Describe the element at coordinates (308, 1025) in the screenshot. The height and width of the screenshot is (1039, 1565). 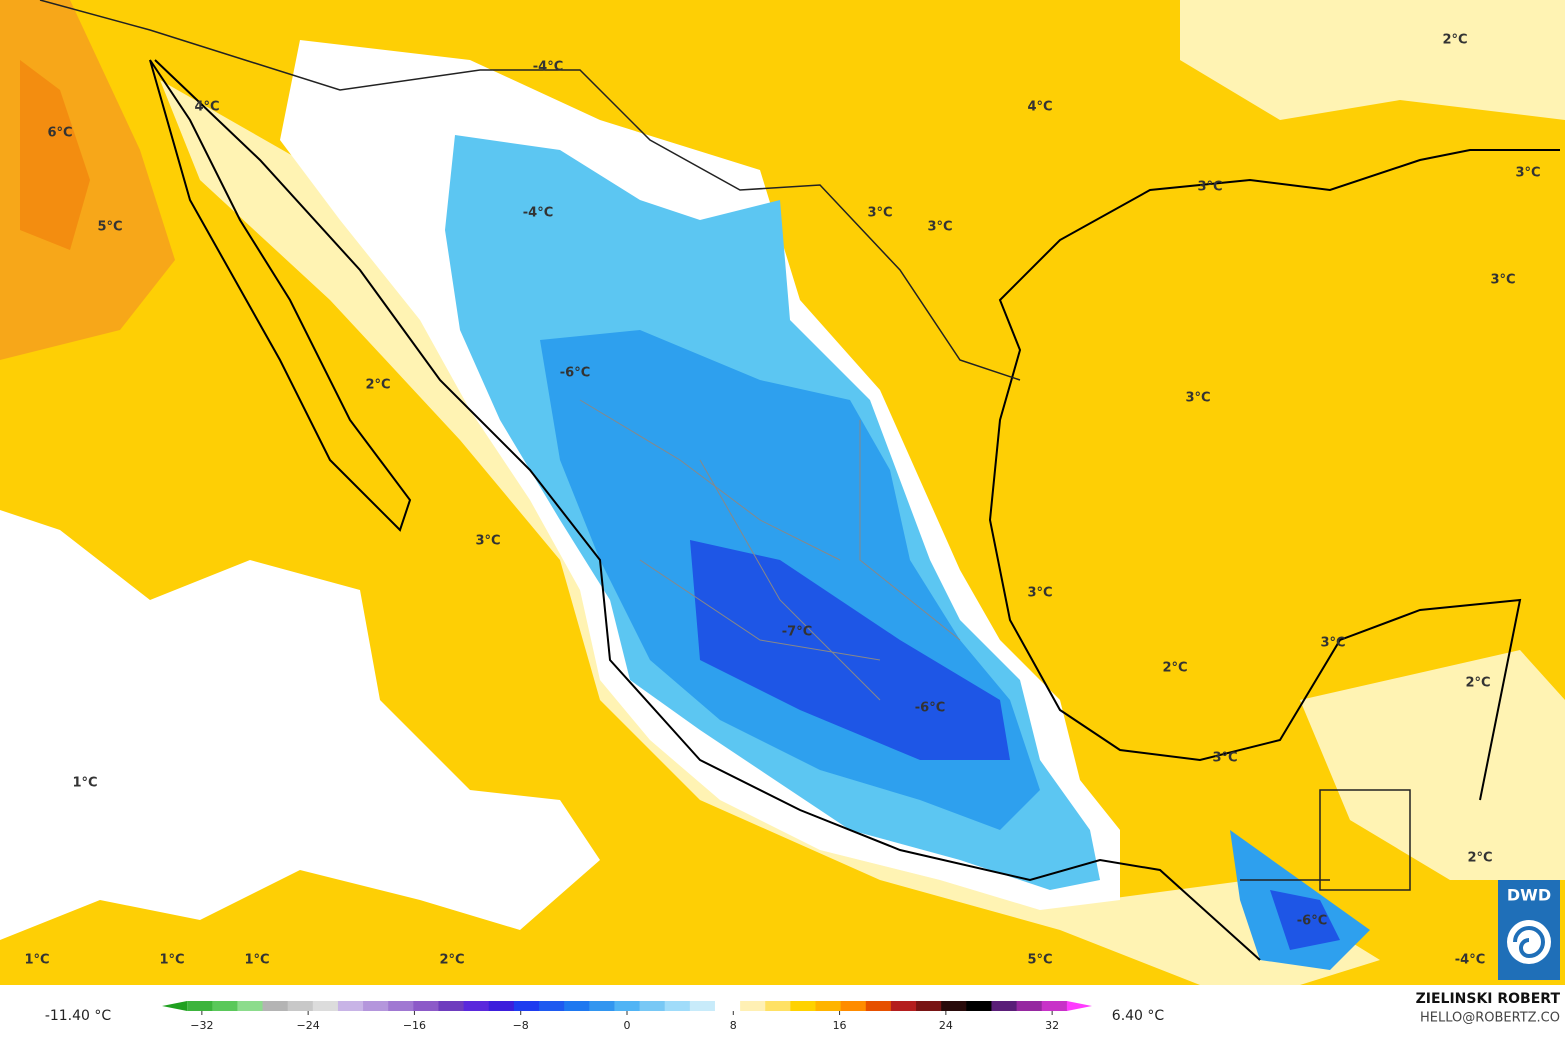
I see `colorbar-tick-label: −24` at that location.